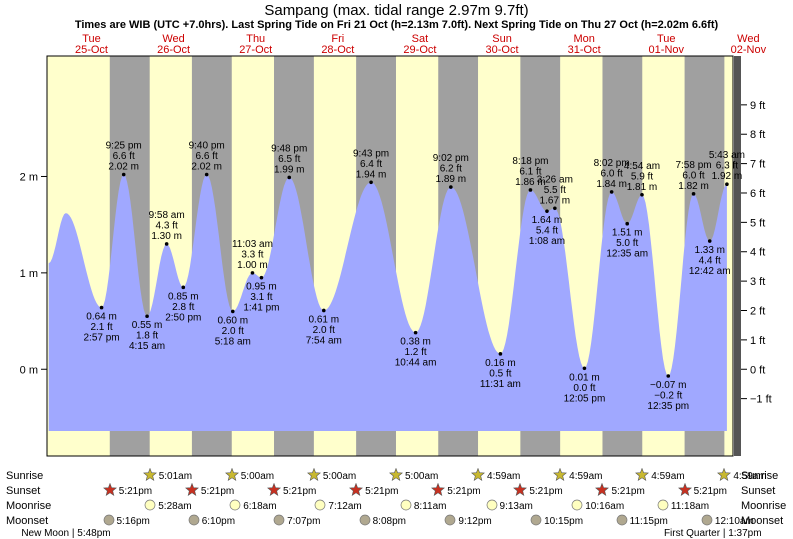  Describe the element at coordinates (255, 50) in the screenshot. I see `day-date: 27-Oct` at that location.